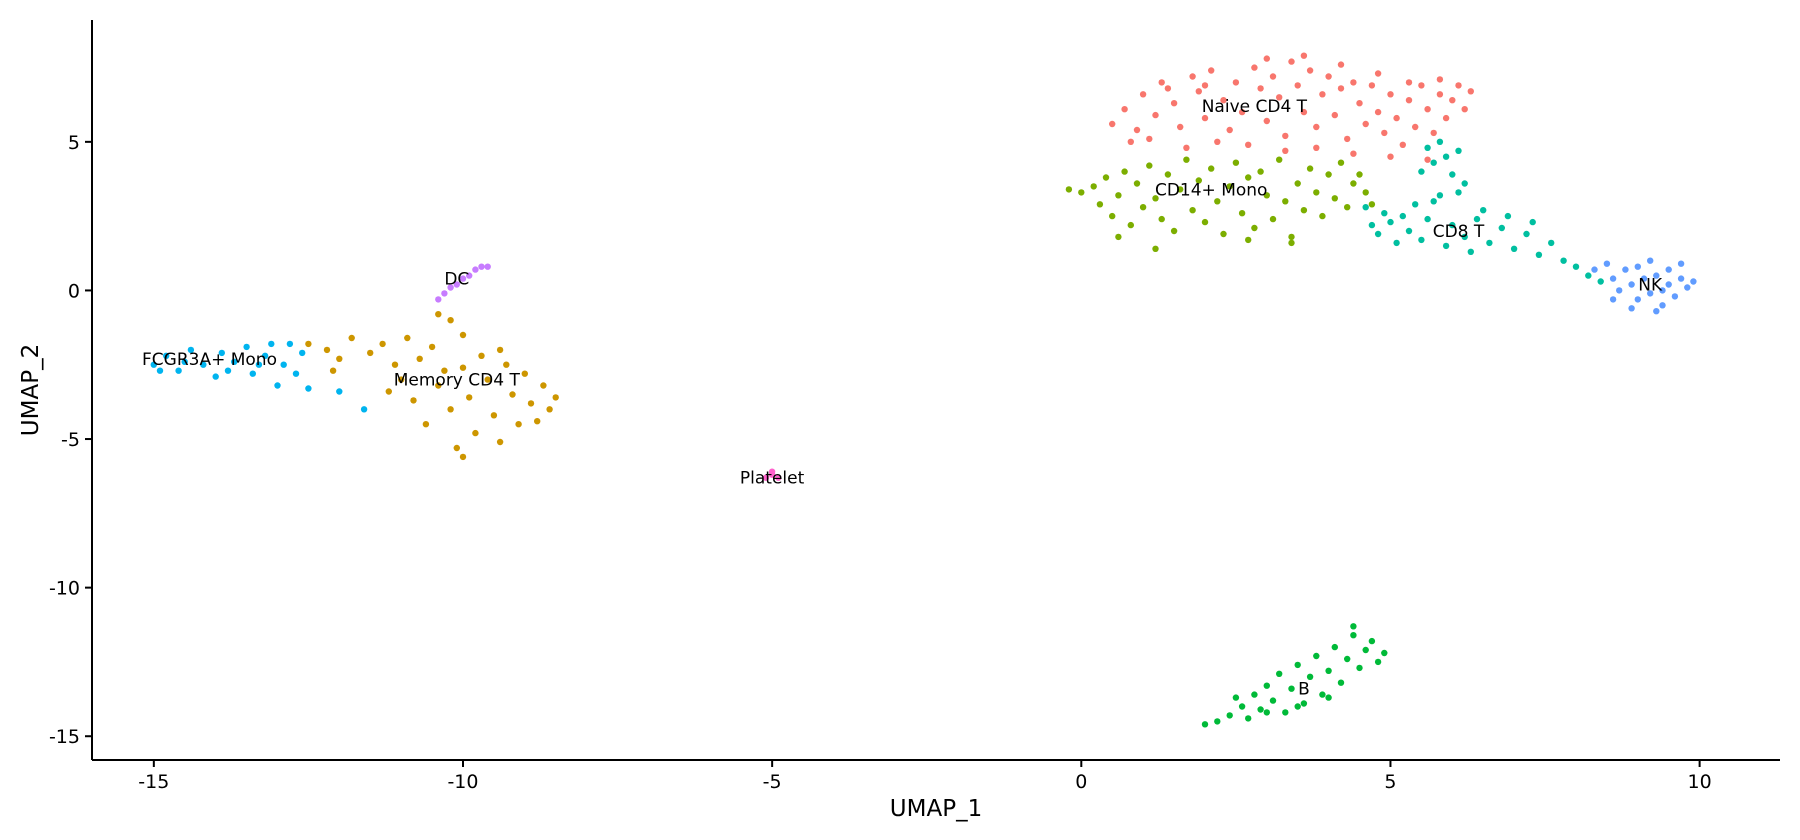 The height and width of the screenshot is (840, 1800). What do you see at coordinates (462, 782) in the screenshot?
I see `x-tick-label: -10` at bounding box center [462, 782].